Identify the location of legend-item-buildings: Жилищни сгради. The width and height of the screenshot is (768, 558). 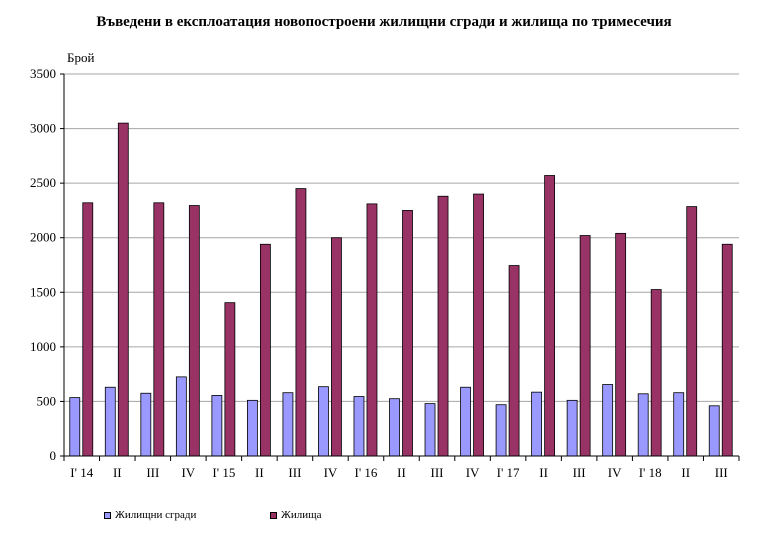
(150, 515).